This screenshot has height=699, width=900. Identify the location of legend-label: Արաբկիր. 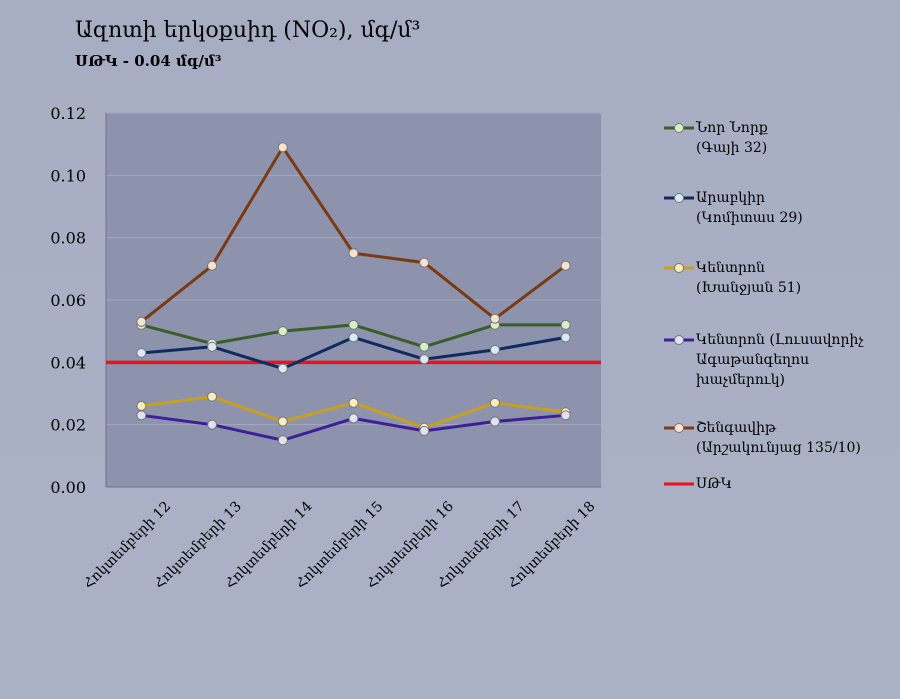
(730, 198).